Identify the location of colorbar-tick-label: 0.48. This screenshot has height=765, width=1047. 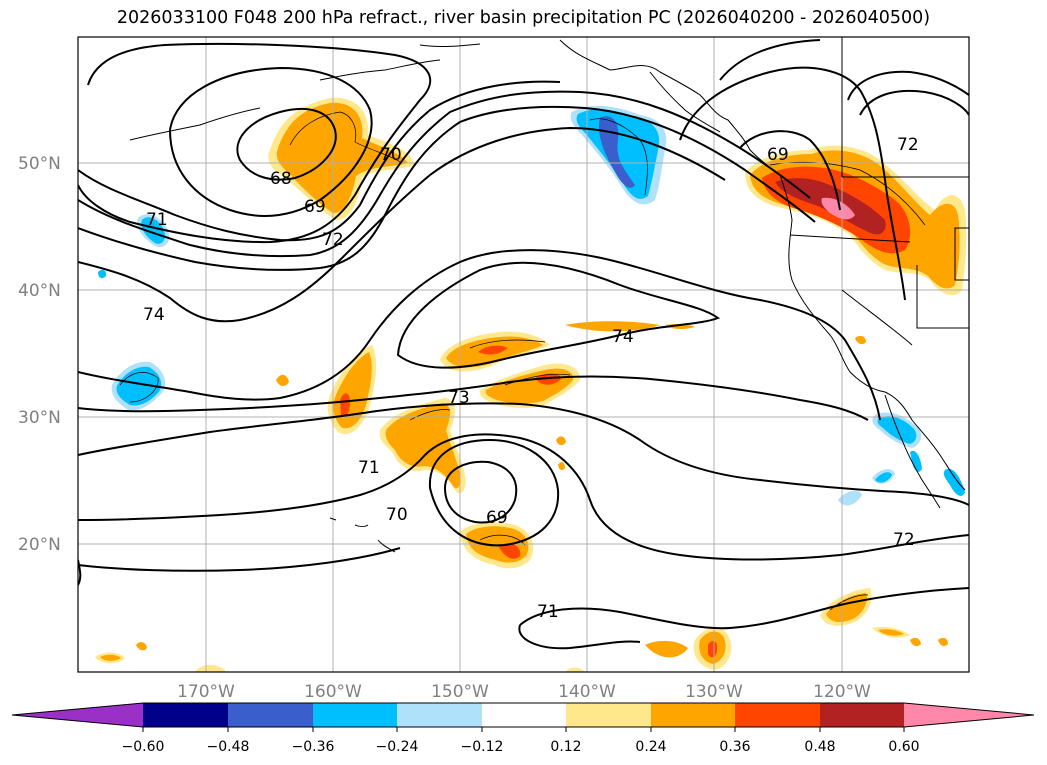
(819, 747).